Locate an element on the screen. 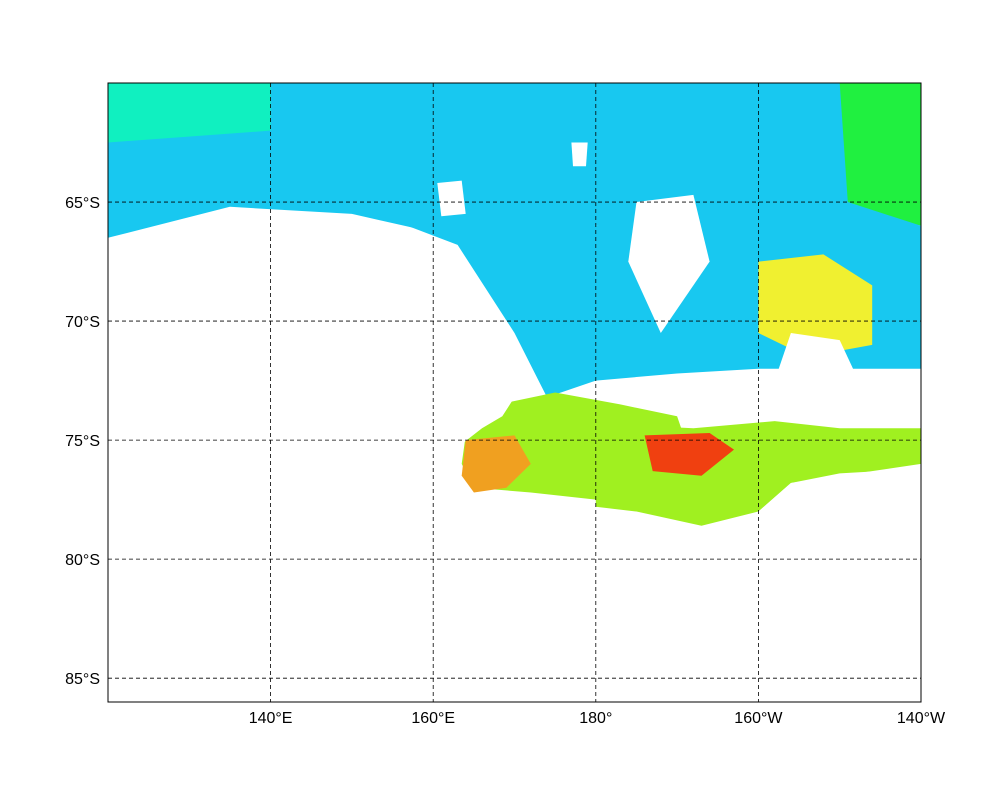 The height and width of the screenshot is (800, 1000). lat-tick-label: 65°S is located at coordinates (82, 203).